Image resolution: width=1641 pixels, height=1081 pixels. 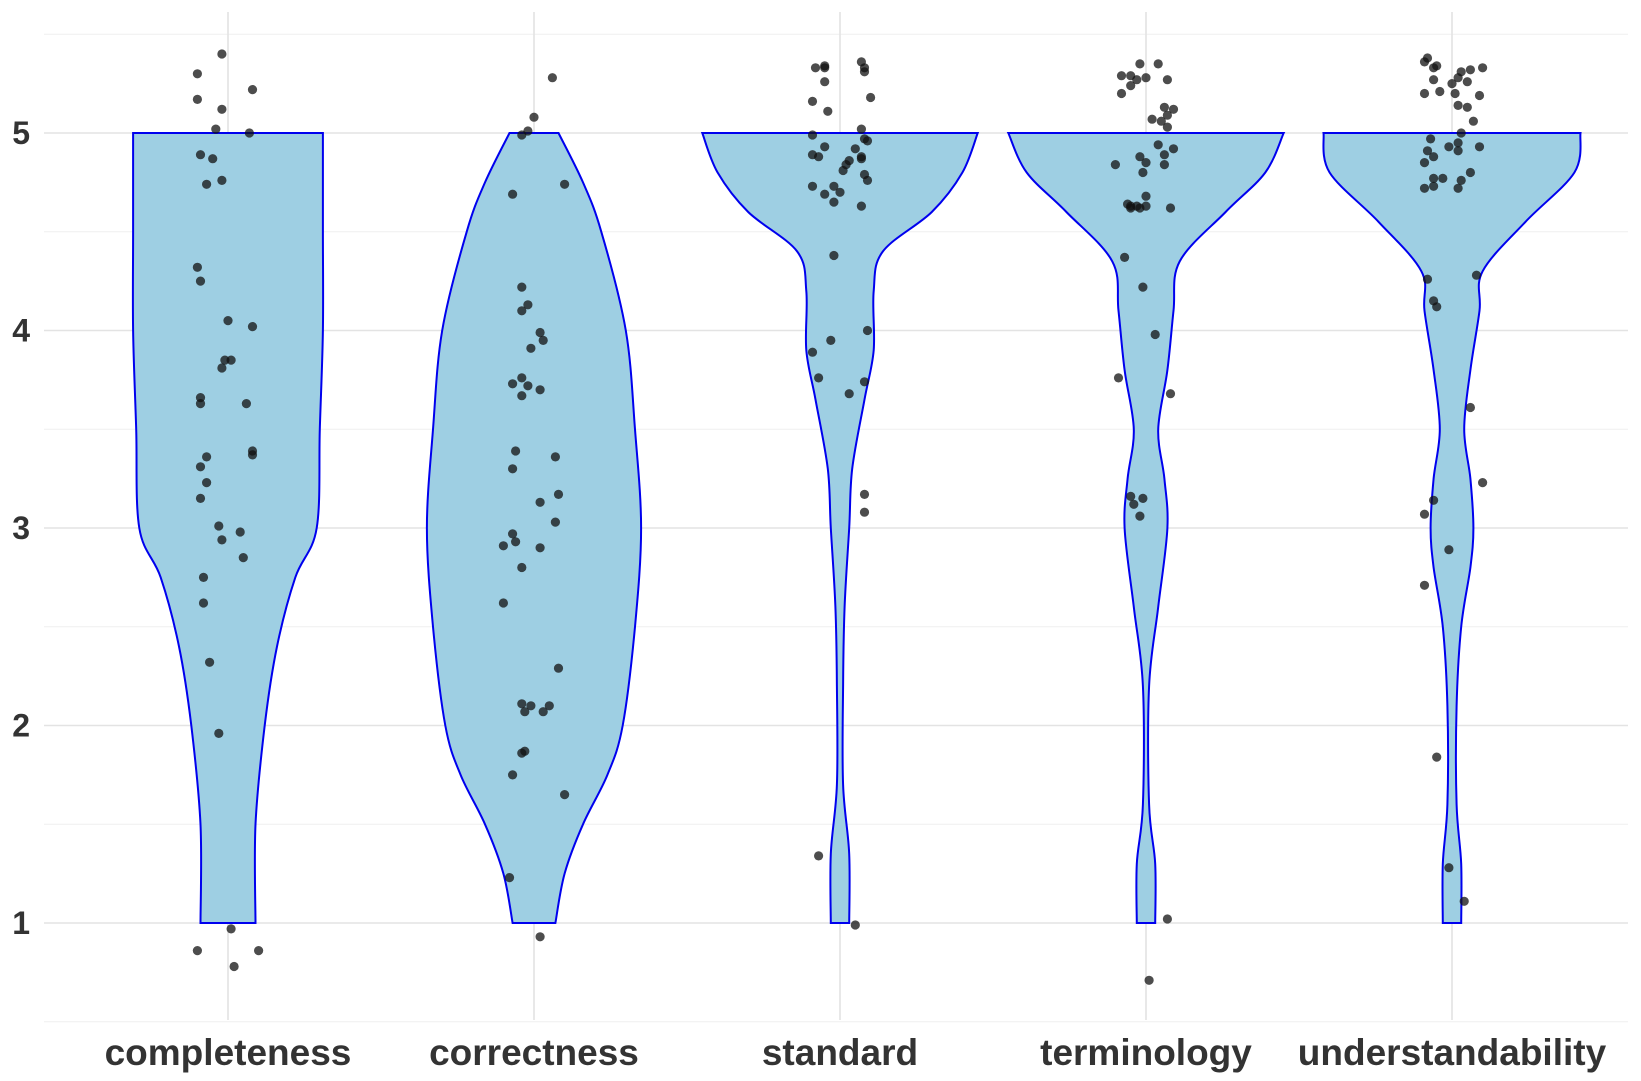 I want to click on y-tick-label: 2, so click(x=21, y=726).